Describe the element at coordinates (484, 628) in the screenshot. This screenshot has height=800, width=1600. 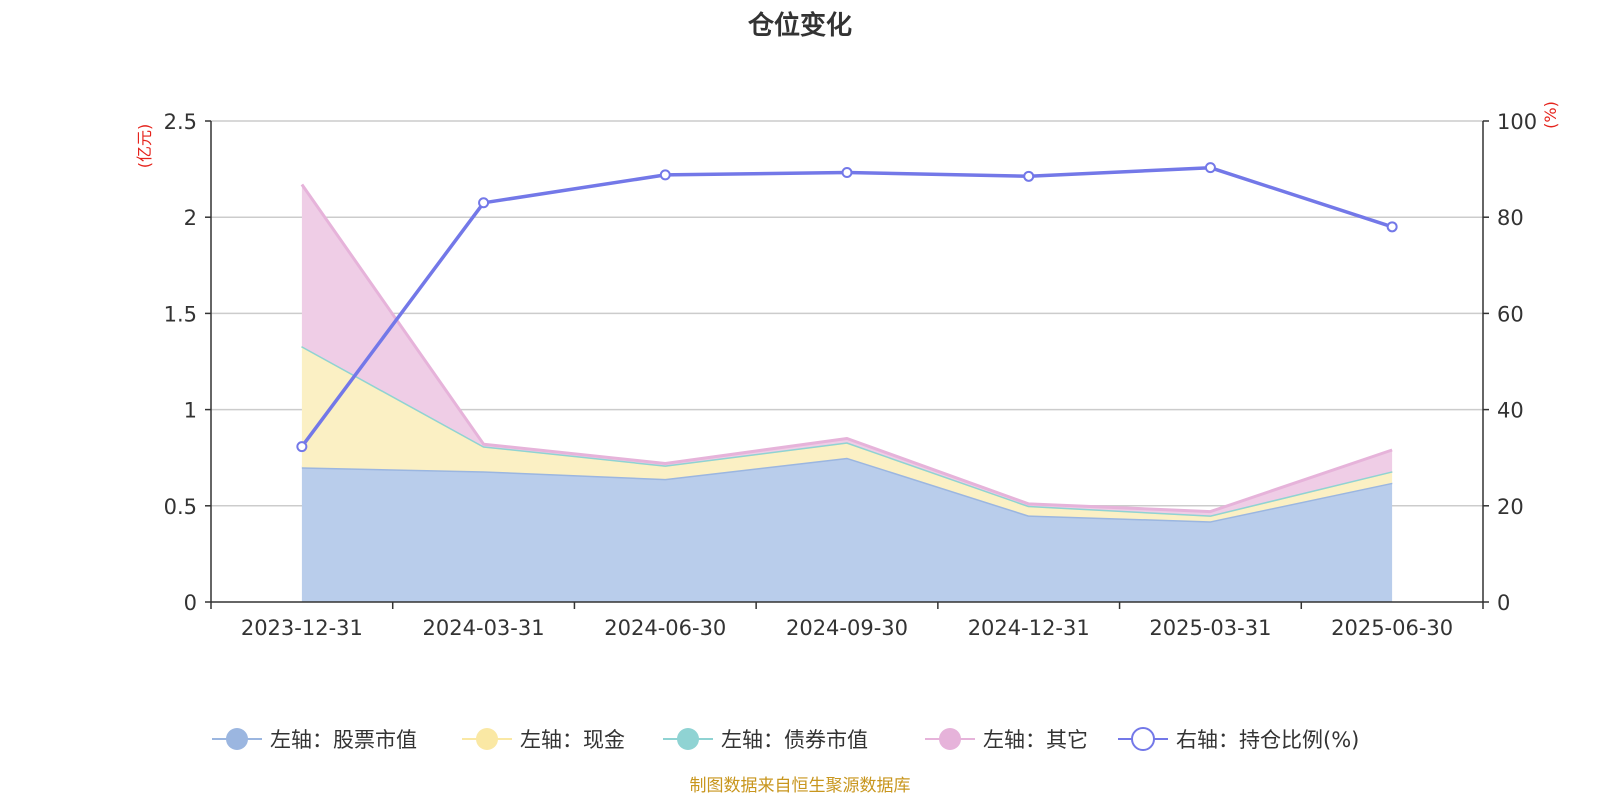
I see `x-tick-label-1: 2024-03-31` at that location.